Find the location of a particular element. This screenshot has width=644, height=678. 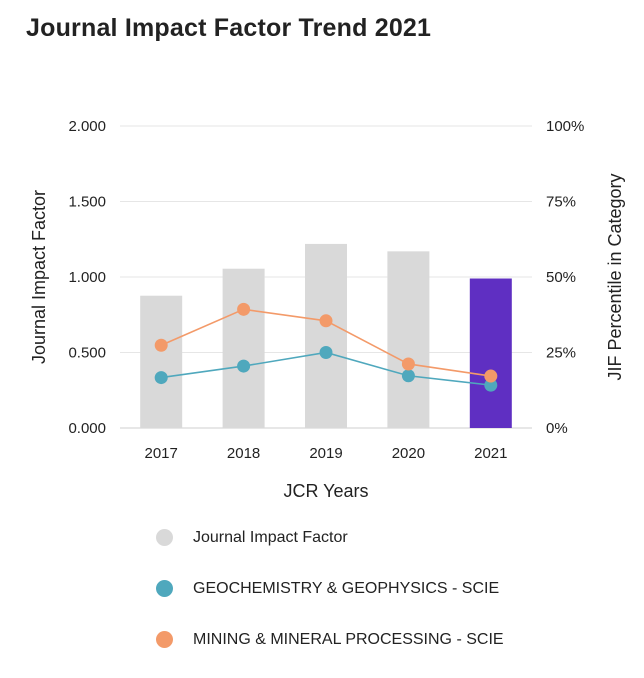

legend-item-mining: MINING & MINERAL PROCESSING - SCIE is located at coordinates (330, 639).